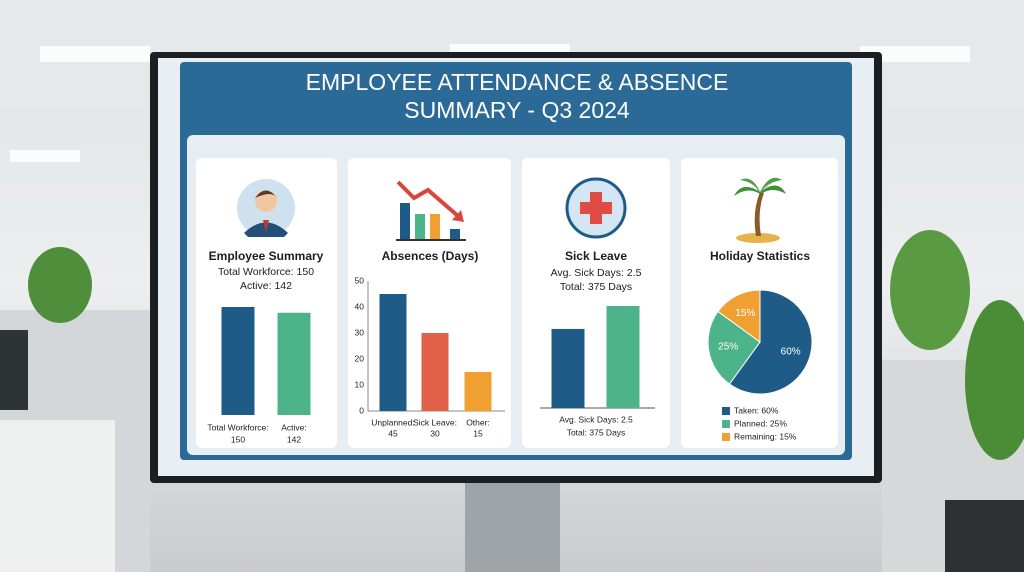  I want to click on cabinet, so click(57, 496).